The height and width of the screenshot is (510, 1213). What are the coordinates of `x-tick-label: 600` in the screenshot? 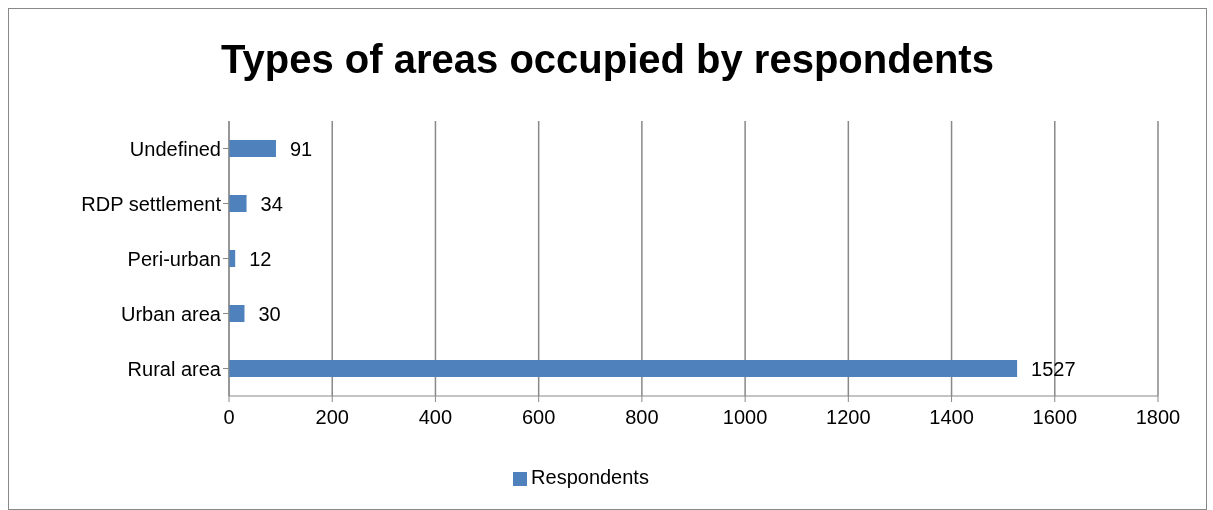 It's located at (538, 417).